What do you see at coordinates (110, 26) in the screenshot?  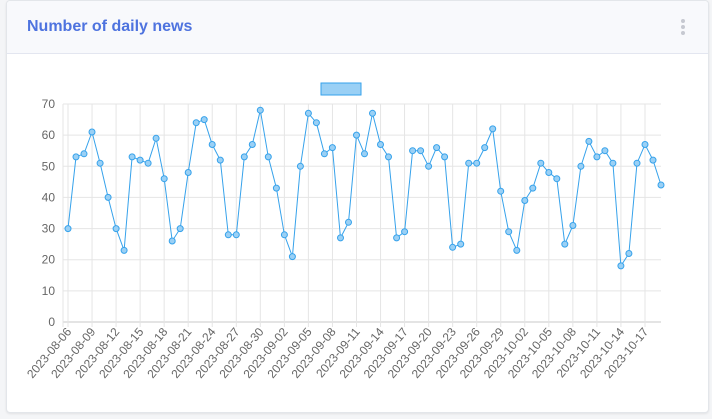 I see `card-title: Number of daily news` at bounding box center [110, 26].